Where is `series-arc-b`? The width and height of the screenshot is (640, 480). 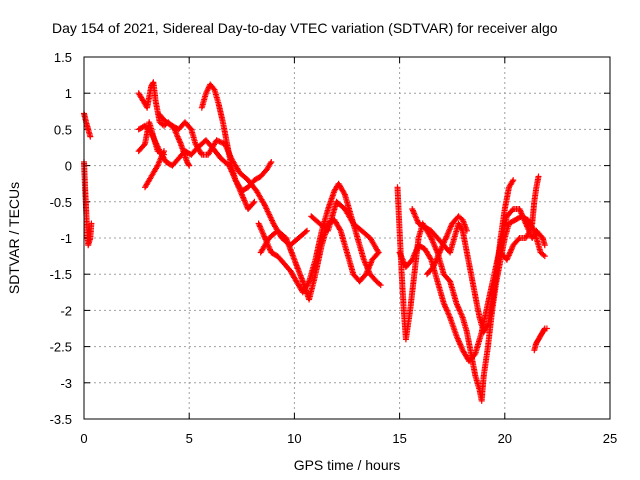
series-arc-b is located at coordinates (88, 204).